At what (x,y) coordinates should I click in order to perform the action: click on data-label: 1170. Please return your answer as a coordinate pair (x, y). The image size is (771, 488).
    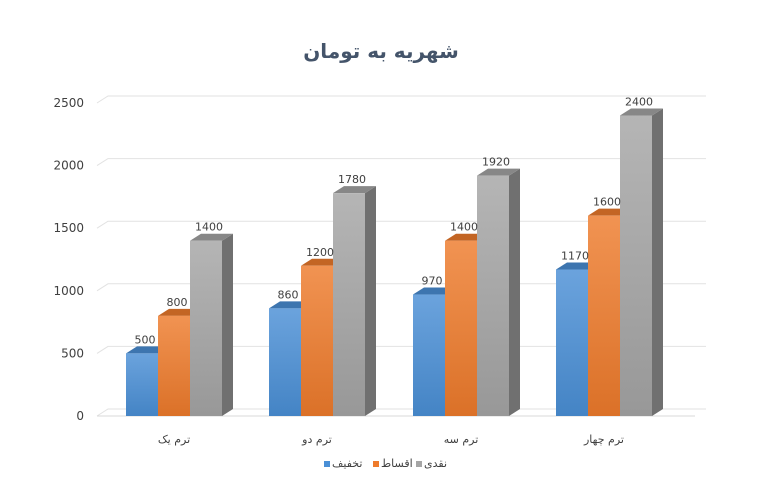
    Looking at the image, I should click on (575, 256).